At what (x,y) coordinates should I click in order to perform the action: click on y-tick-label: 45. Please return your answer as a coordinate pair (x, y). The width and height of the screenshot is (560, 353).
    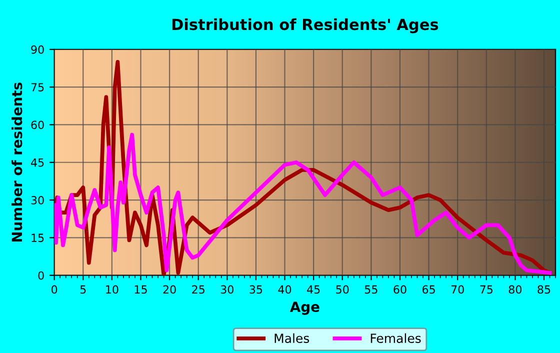
    Looking at the image, I should click on (37, 162).